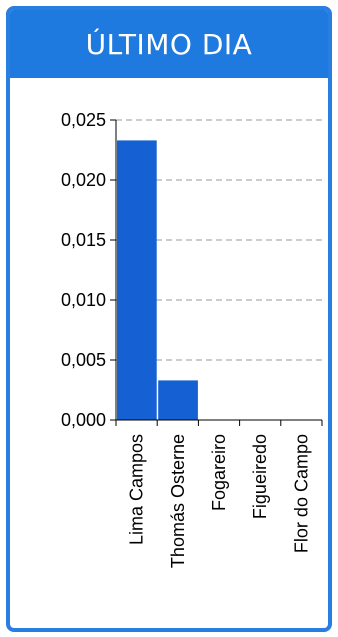  Describe the element at coordinates (137, 489) in the screenshot. I see `x-tick-label: Lima Campos` at that location.